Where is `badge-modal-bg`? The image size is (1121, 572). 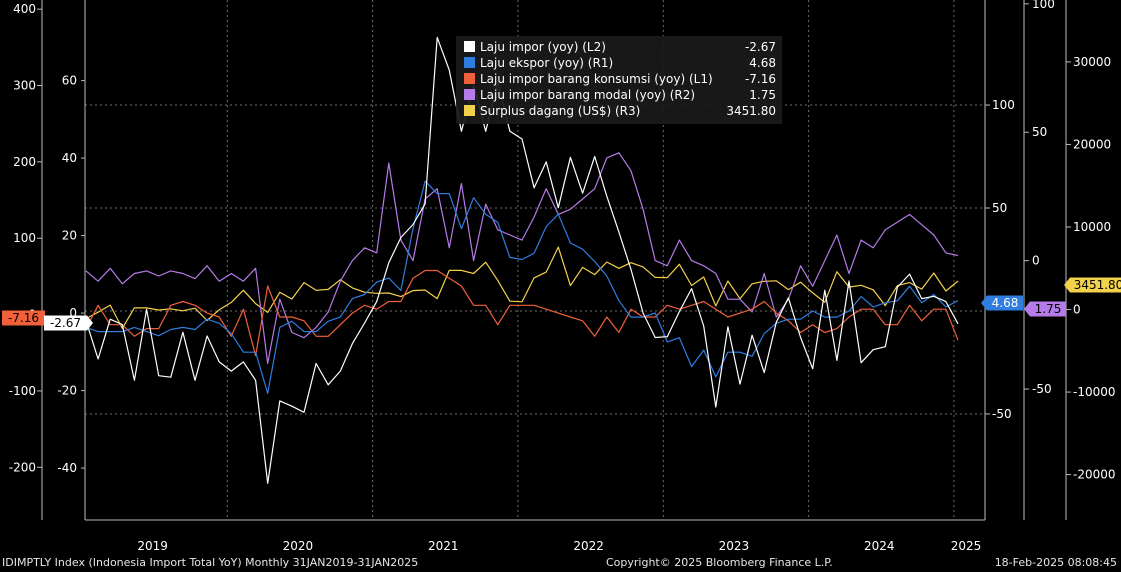 badge-modal-bg is located at coordinates (1048, 309).